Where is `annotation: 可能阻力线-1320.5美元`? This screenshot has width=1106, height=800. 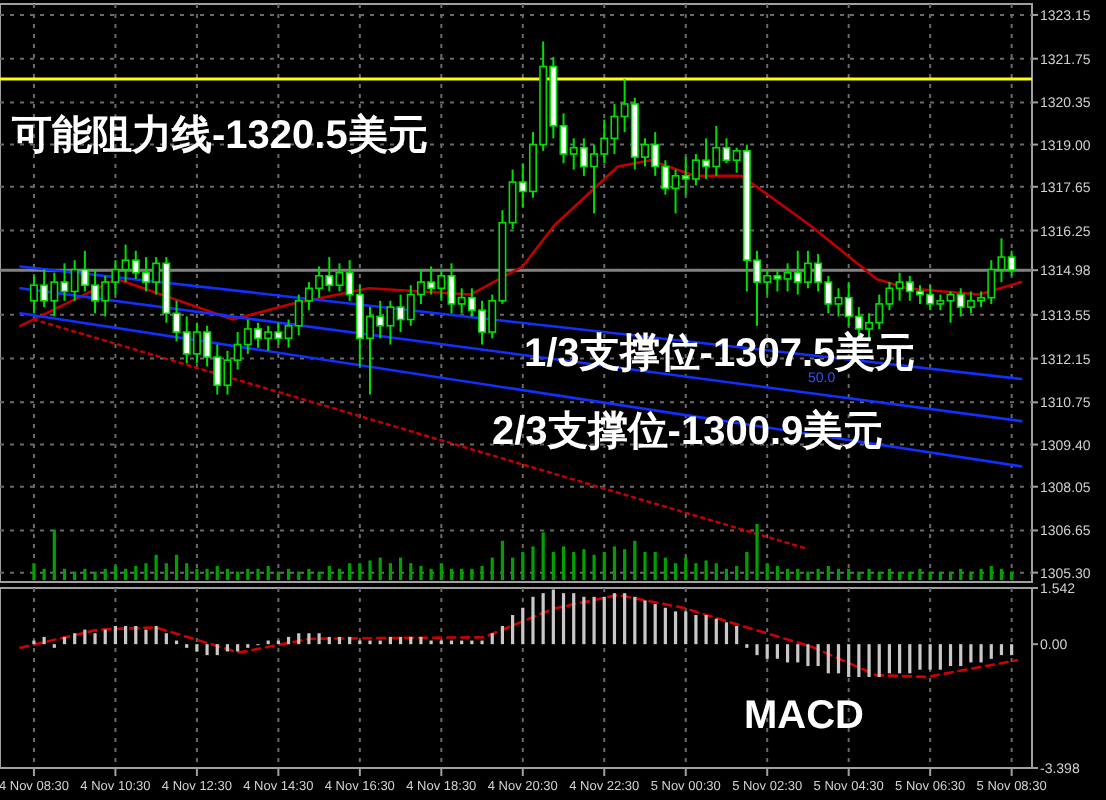 annotation: 可能阻力线-1320.5美元 is located at coordinates (219, 135).